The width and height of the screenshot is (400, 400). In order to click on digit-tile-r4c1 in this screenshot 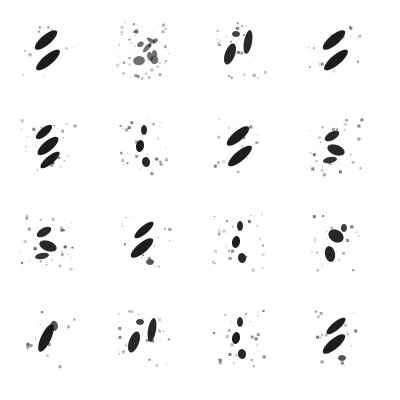, I will do `click(48, 338)`.